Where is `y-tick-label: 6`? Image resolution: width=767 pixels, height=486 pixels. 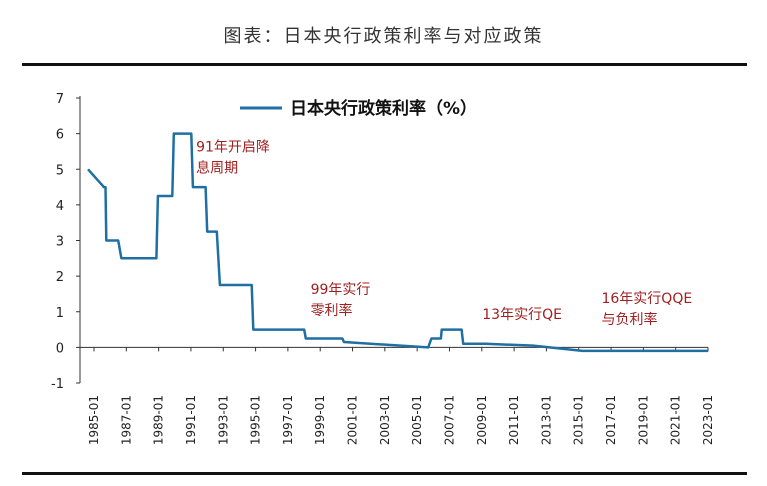 y-tick-label: 6 is located at coordinates (60, 135).